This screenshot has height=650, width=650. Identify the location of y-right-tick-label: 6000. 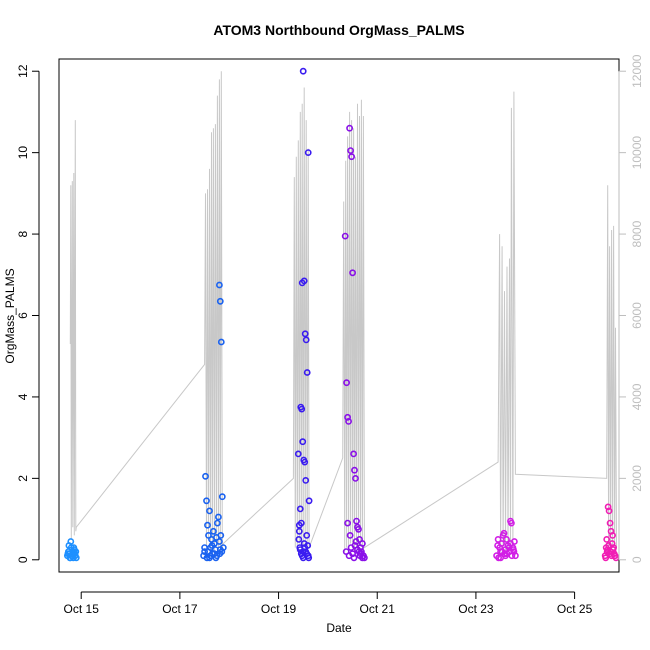
(637, 315).